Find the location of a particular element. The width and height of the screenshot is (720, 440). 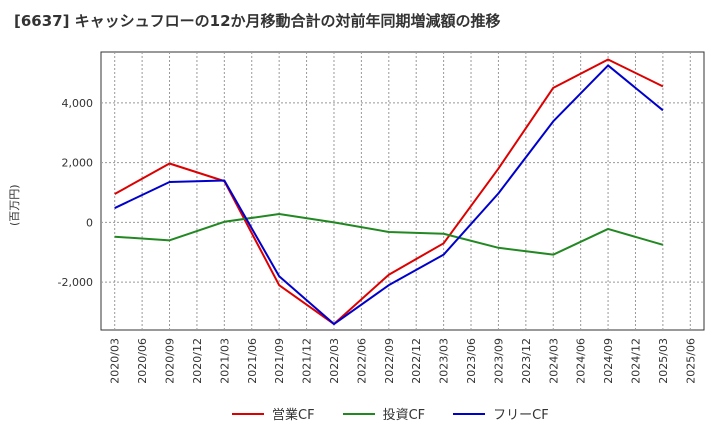

y-tick-label: 0 is located at coordinates (89, 222).